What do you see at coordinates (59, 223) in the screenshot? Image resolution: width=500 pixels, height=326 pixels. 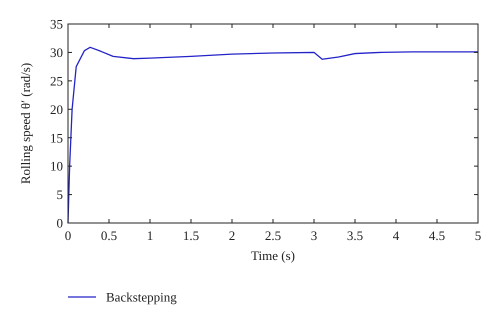 I see `y-tick-label: 0` at bounding box center [59, 223].